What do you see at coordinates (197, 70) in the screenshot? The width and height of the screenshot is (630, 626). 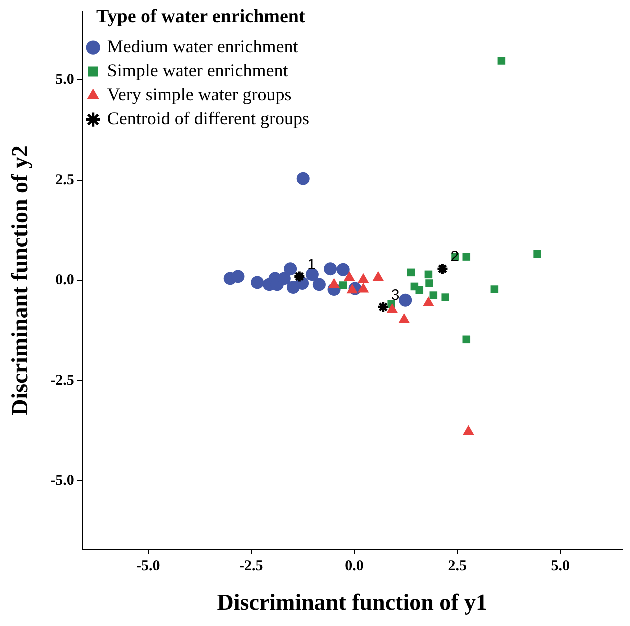 I see `legend-label: Simple water enrichment` at bounding box center [197, 70].